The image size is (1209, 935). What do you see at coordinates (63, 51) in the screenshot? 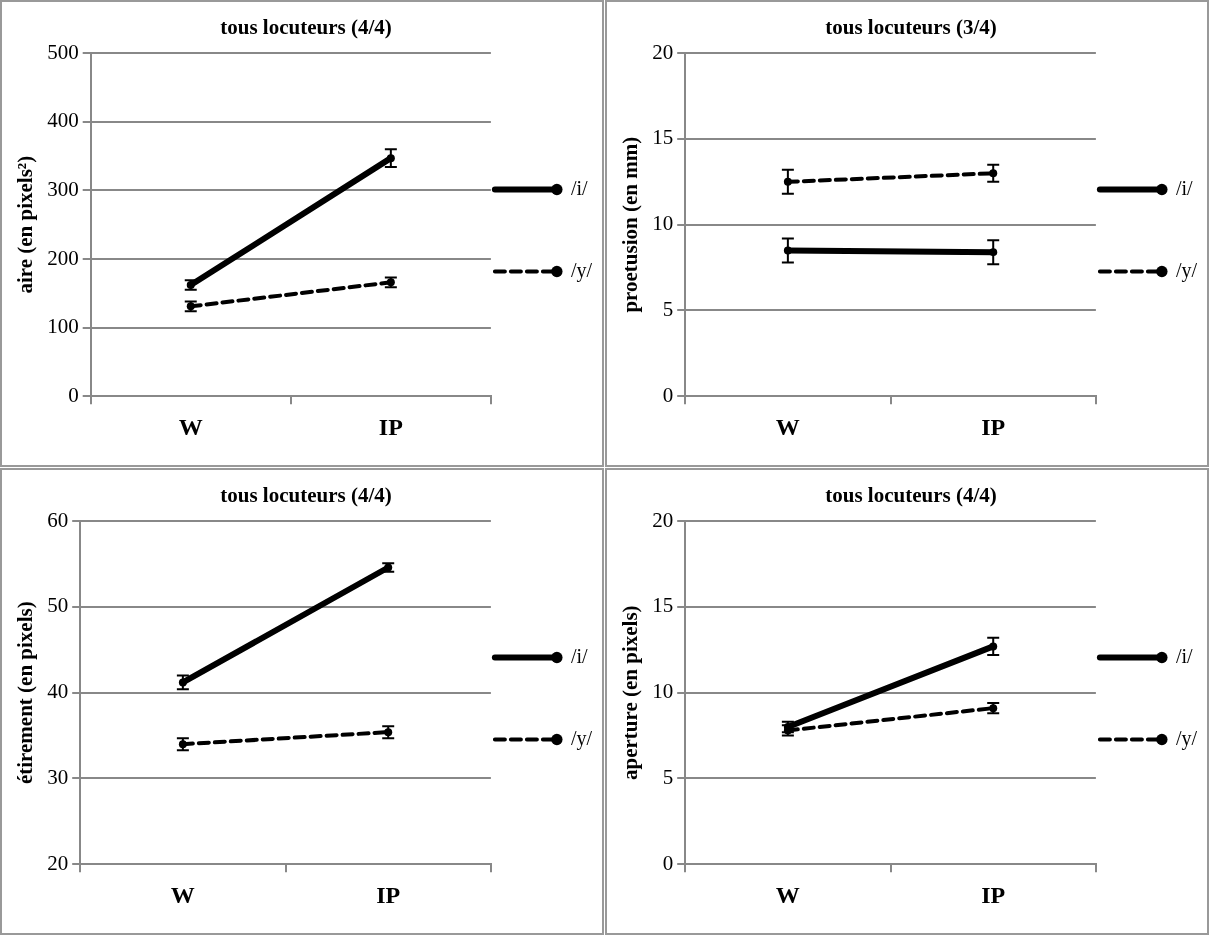
I see `y-tick-label: 500` at bounding box center [63, 51].